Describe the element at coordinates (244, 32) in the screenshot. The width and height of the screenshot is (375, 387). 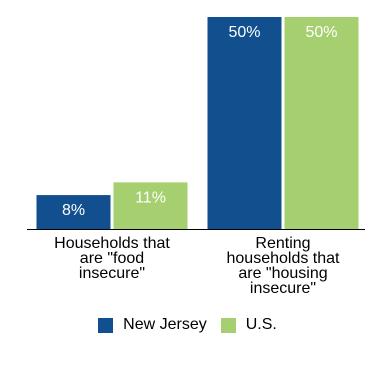
I see `bar-value-label-new-jersey-1: 50%` at that location.